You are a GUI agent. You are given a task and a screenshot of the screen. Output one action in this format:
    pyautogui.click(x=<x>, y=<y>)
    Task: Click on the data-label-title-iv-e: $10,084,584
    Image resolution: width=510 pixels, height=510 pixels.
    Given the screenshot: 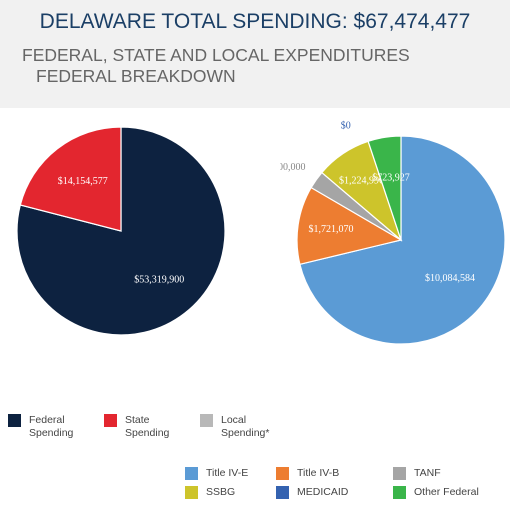 What is the action you would take?
    pyautogui.click(x=450, y=278)
    